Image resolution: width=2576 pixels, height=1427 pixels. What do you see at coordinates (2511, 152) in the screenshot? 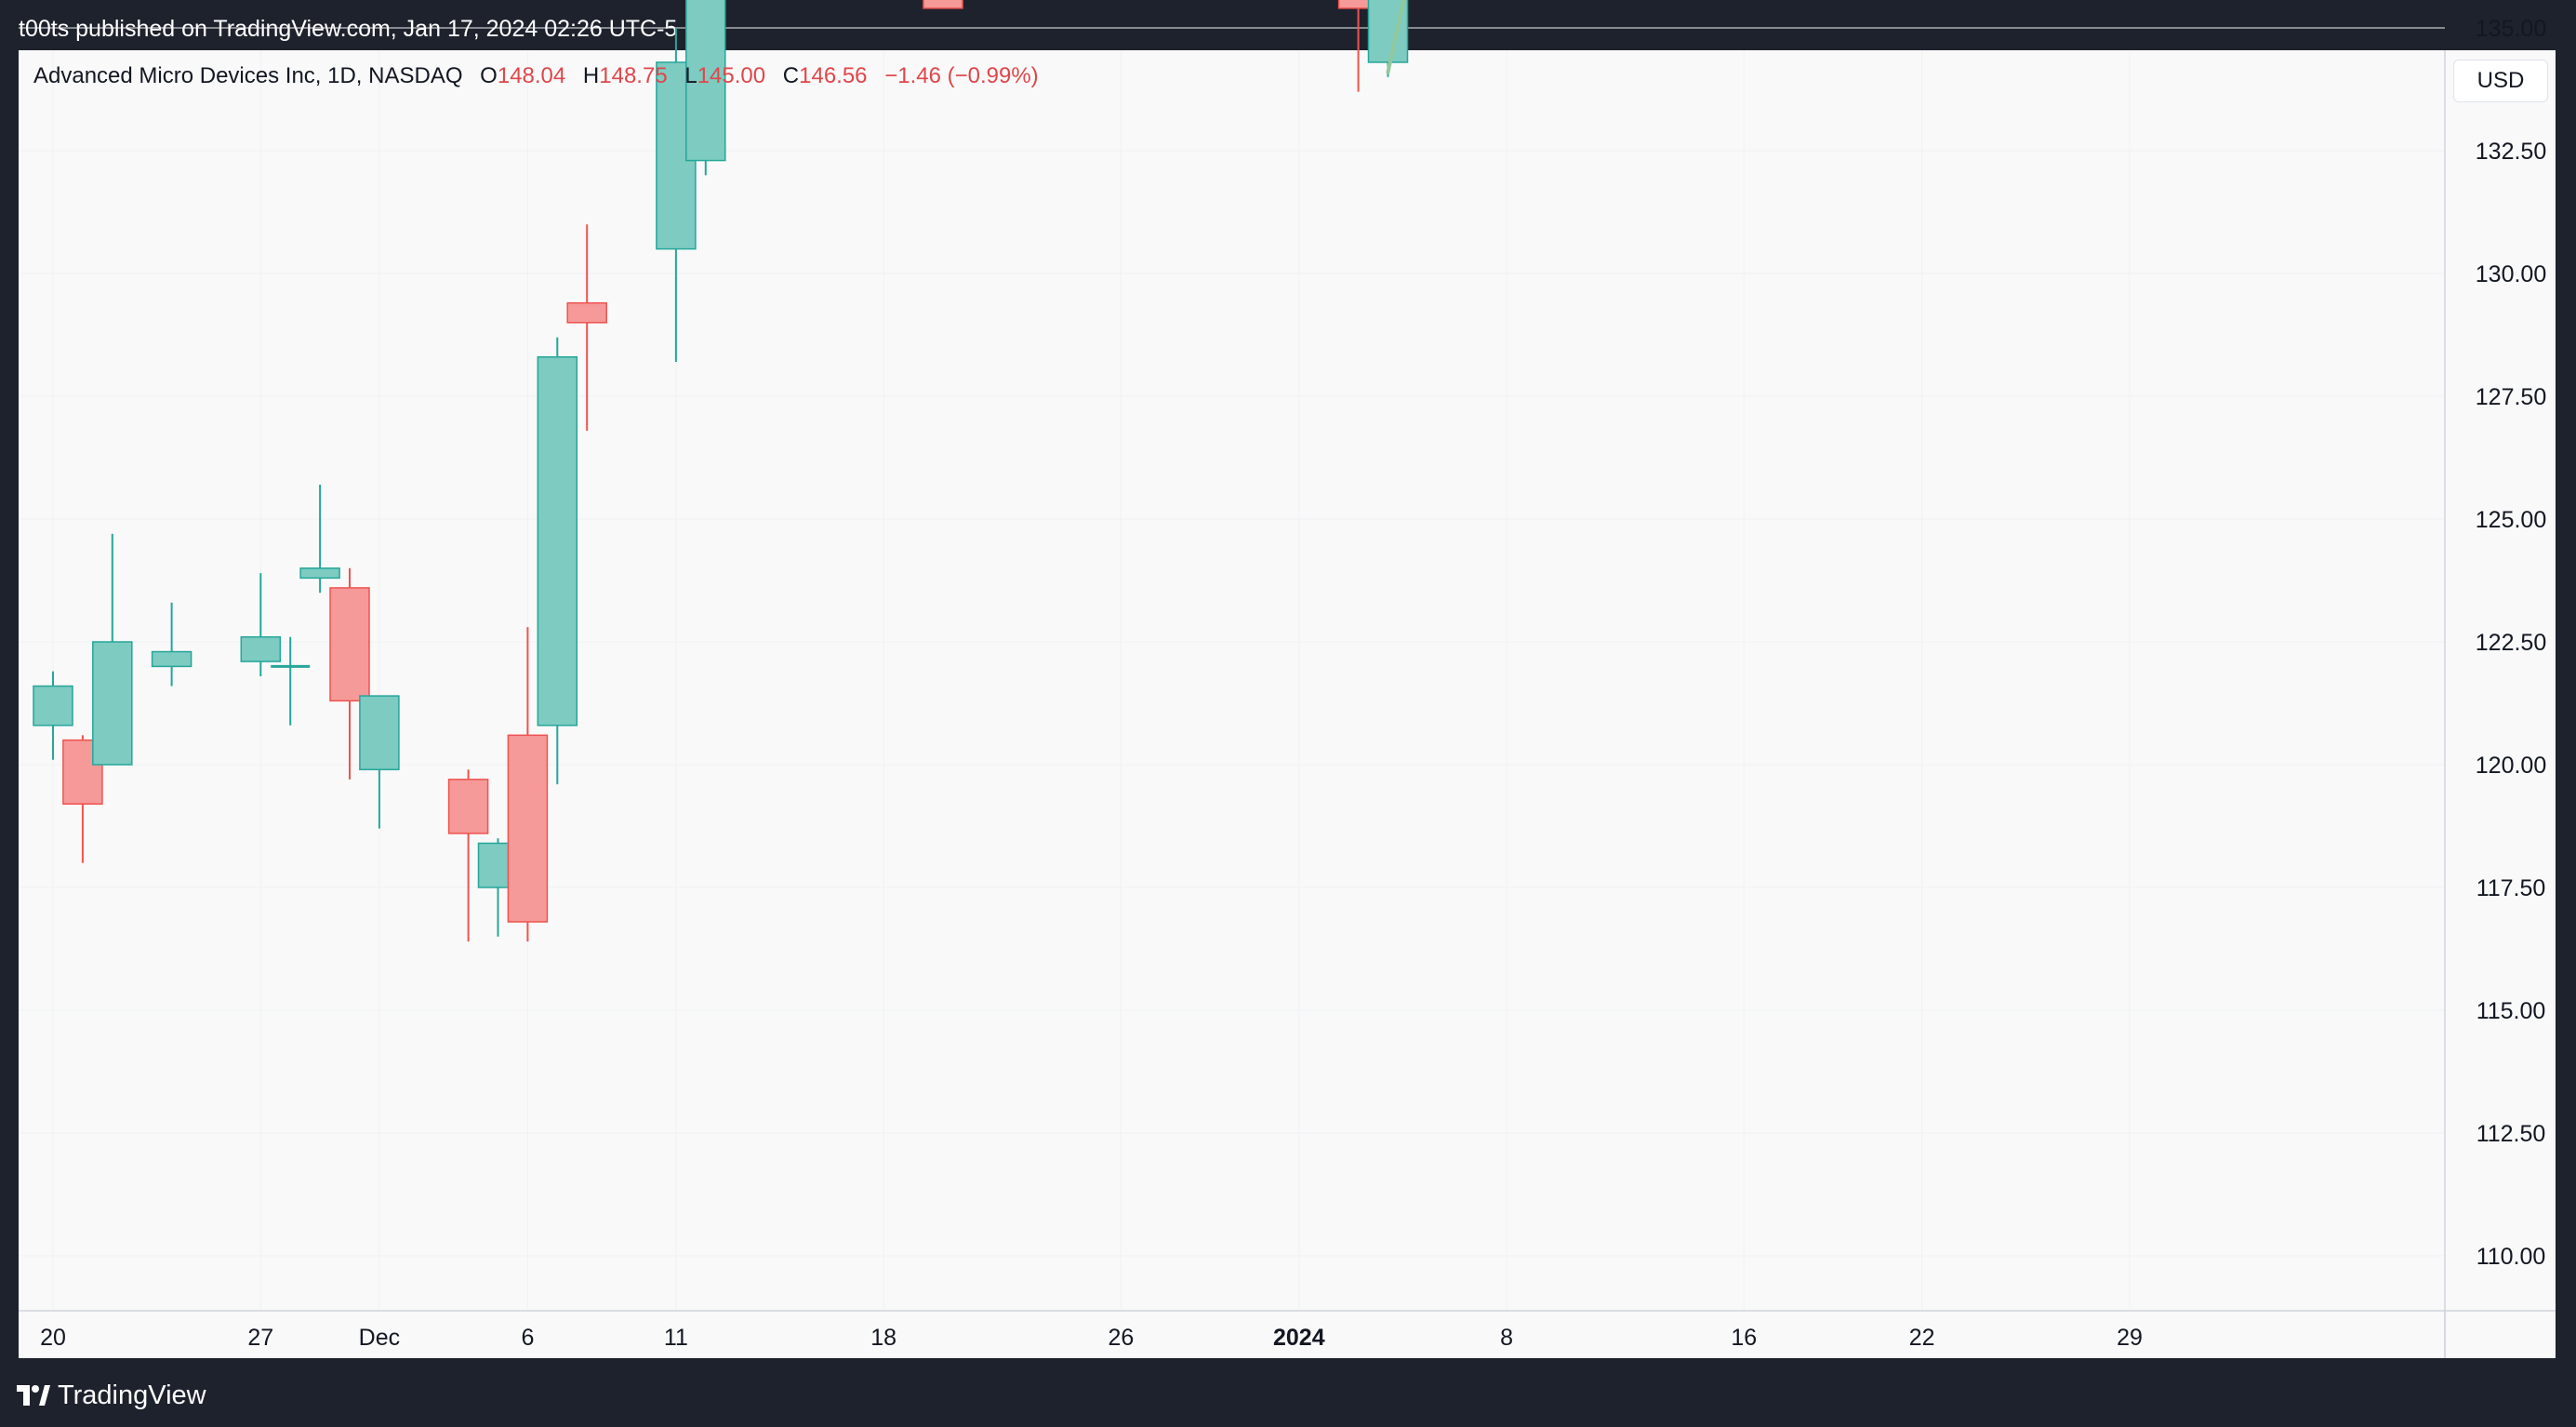
I see `y-tick-label: 132.50` at bounding box center [2511, 152].